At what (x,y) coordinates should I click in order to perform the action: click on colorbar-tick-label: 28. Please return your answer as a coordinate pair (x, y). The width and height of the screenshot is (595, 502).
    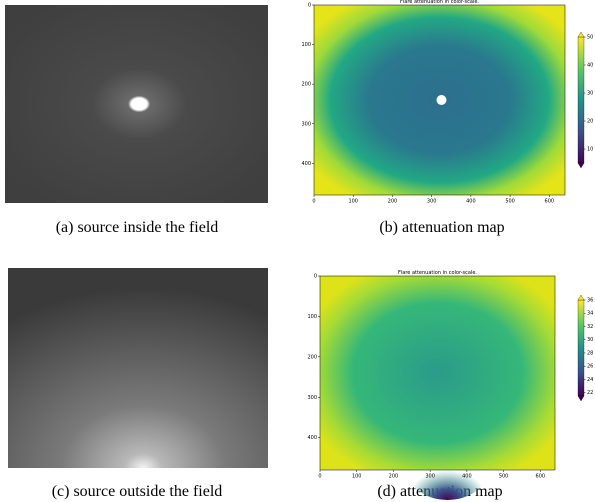
    Looking at the image, I should click on (590, 353).